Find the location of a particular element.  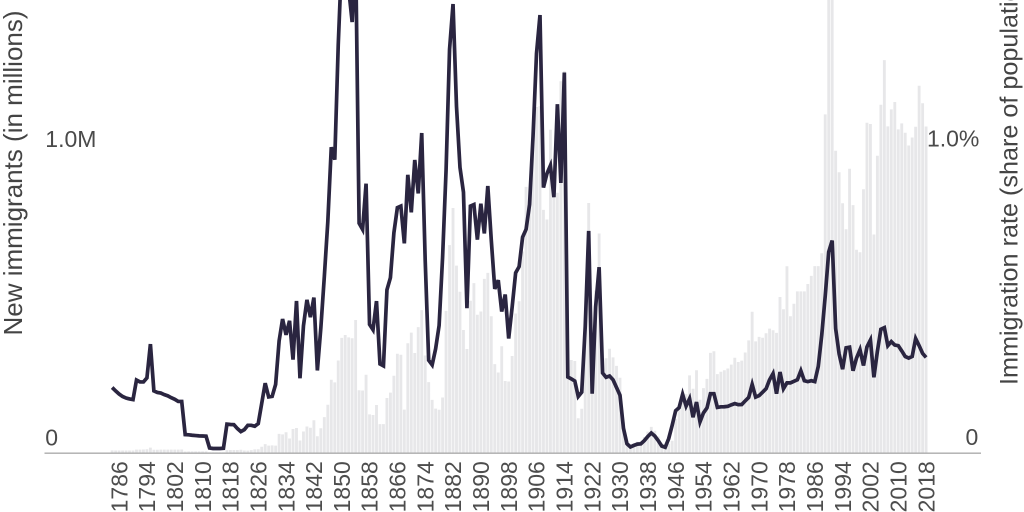

svg-text: 1810 is located at coordinates (203, 486).